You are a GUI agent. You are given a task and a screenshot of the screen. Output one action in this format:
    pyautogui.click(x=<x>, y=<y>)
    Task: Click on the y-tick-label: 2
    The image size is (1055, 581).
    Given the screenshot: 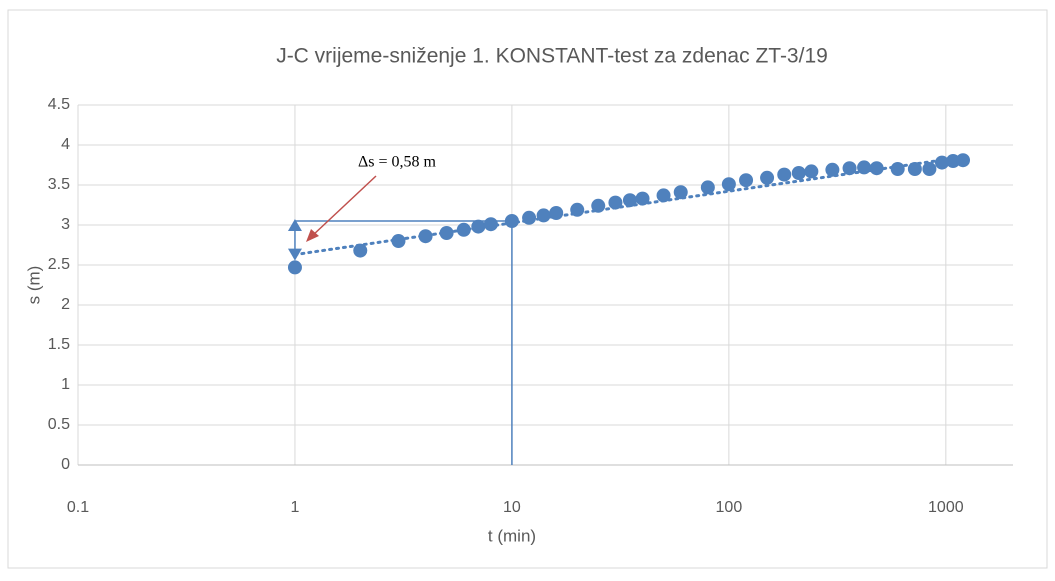 What is the action you would take?
    pyautogui.click(x=65, y=304)
    